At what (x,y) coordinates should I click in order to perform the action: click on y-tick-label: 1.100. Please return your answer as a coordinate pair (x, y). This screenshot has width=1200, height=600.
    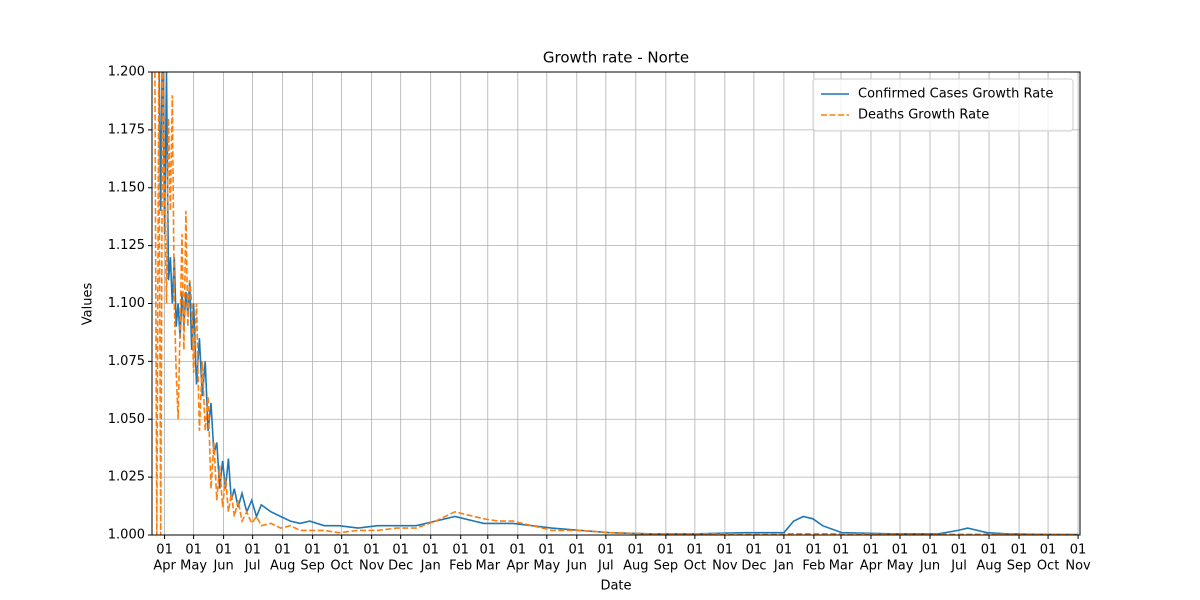
    Looking at the image, I should click on (126, 303).